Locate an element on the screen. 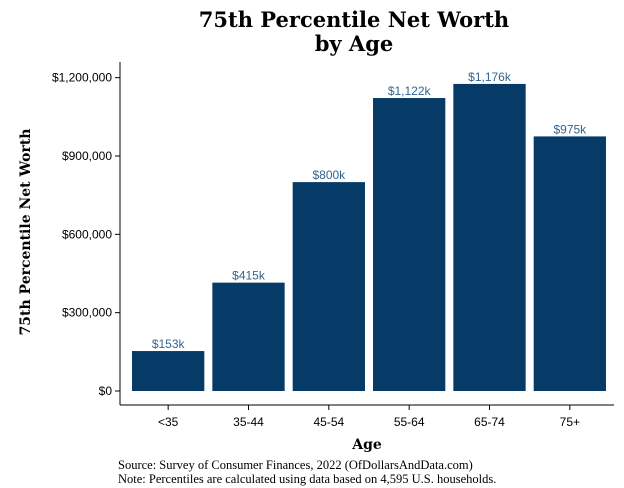 The height and width of the screenshot is (488, 624). bar-value-label: $1,176k is located at coordinates (490, 77).